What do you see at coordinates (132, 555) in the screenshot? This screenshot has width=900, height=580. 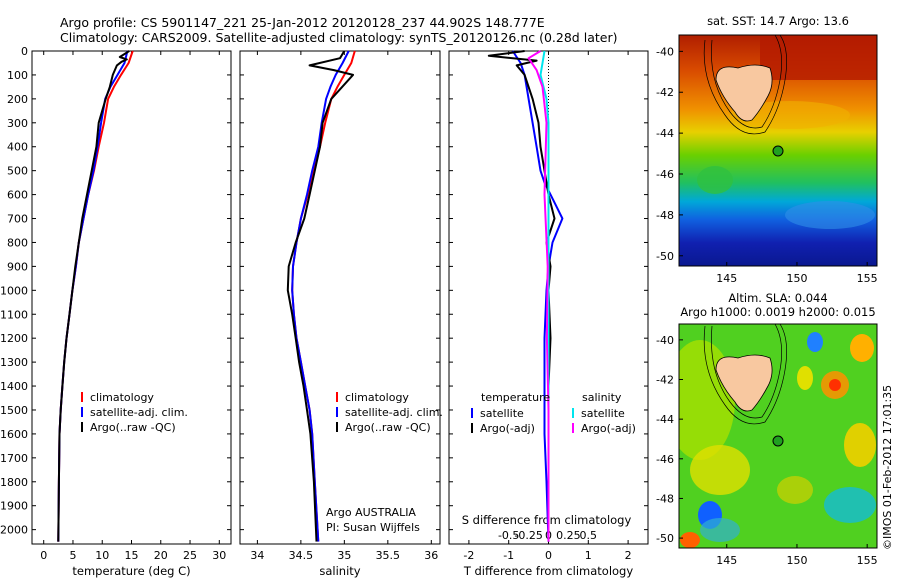 I see `x-tick-label: 15` at bounding box center [132, 555].